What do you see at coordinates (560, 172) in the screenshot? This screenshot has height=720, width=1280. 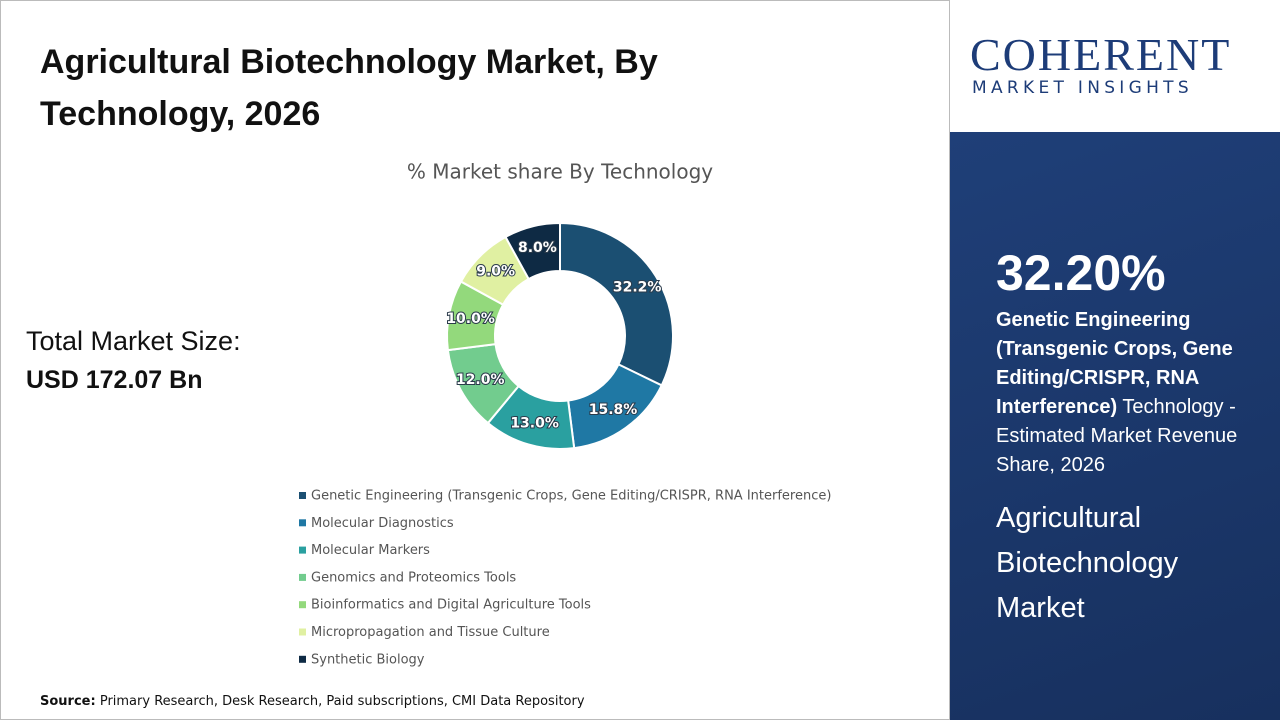 I see `chart-subtitle: % Market share By Technology` at bounding box center [560, 172].